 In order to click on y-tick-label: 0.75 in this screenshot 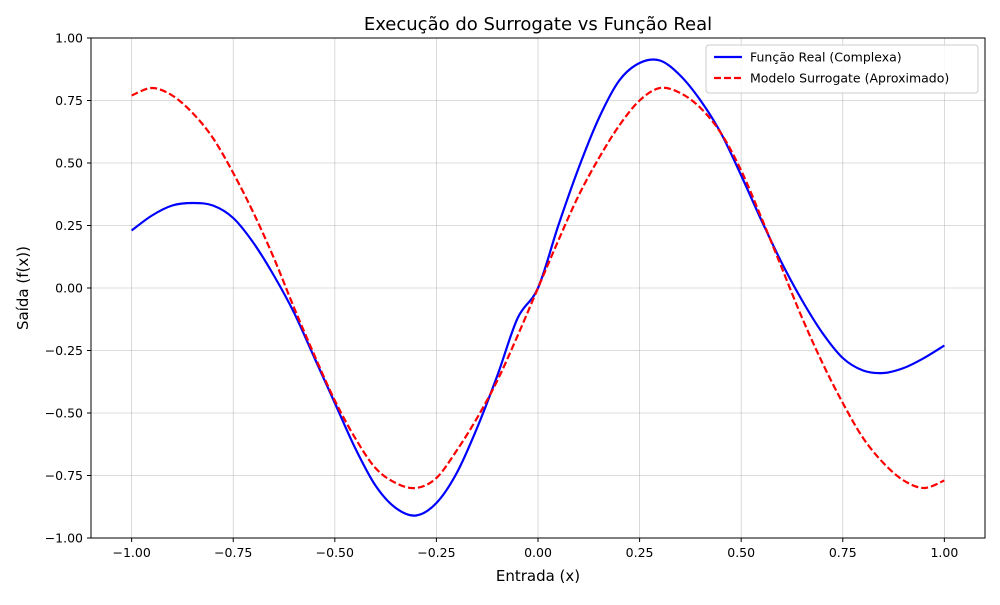, I will do `click(69, 100)`.